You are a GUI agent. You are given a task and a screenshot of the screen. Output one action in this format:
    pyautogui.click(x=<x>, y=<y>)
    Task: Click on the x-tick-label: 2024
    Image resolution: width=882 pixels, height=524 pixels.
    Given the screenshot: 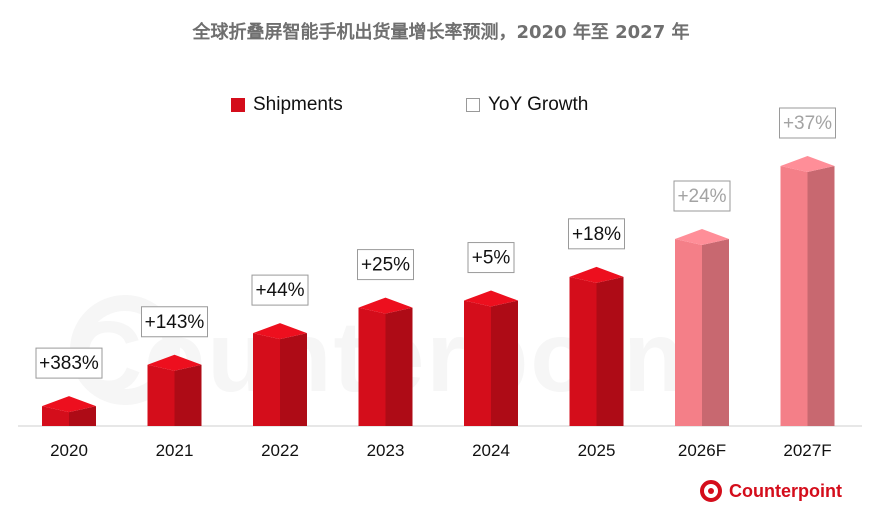 What is the action you would take?
    pyautogui.click(x=491, y=450)
    